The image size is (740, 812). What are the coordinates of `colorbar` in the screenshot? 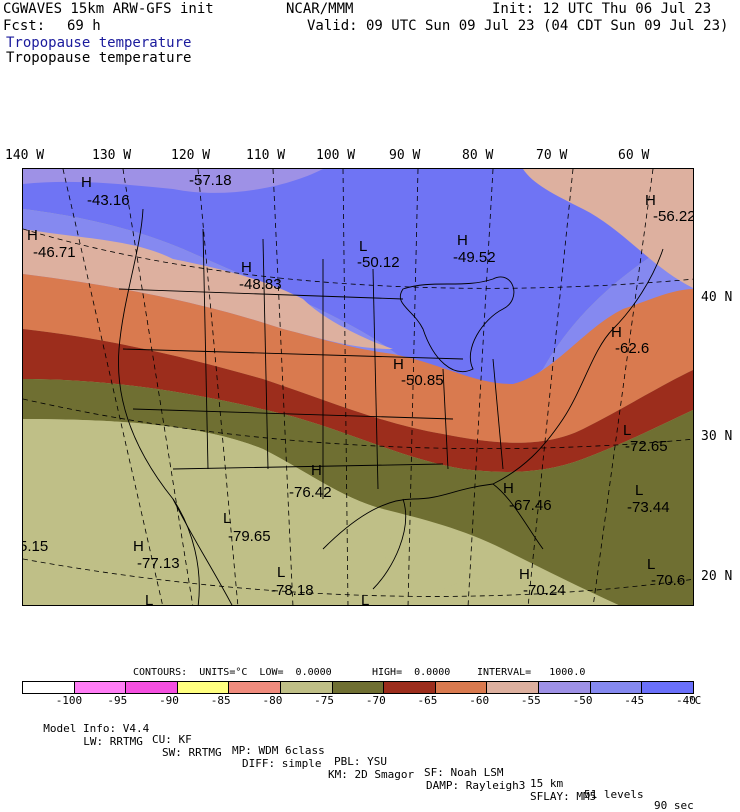 It's located at (358, 687).